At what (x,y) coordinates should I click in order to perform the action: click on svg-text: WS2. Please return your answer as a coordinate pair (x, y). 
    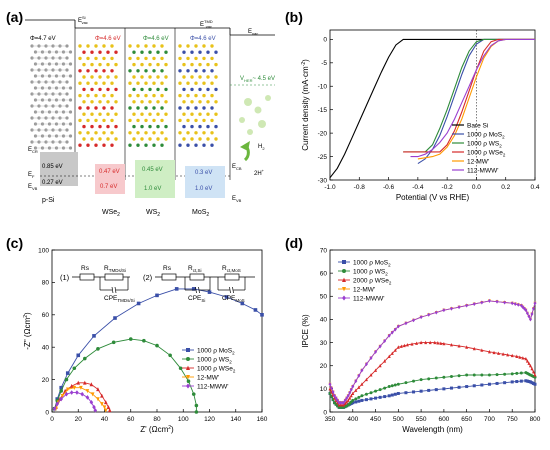
    Looking at the image, I should click on (153, 213).